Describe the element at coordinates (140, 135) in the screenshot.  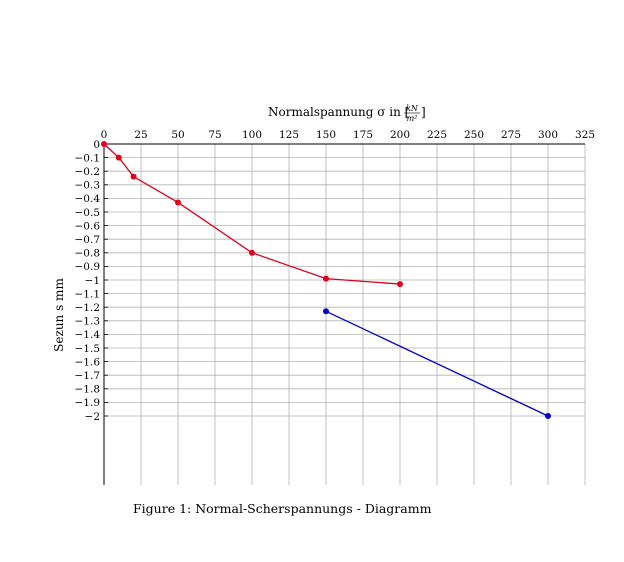
I see `x-tick-label: 25` at that location.